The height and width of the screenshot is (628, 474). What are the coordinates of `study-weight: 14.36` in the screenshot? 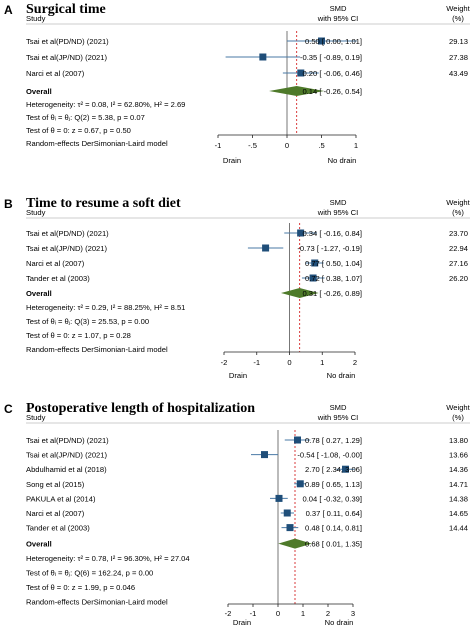 It's located at (458, 469).